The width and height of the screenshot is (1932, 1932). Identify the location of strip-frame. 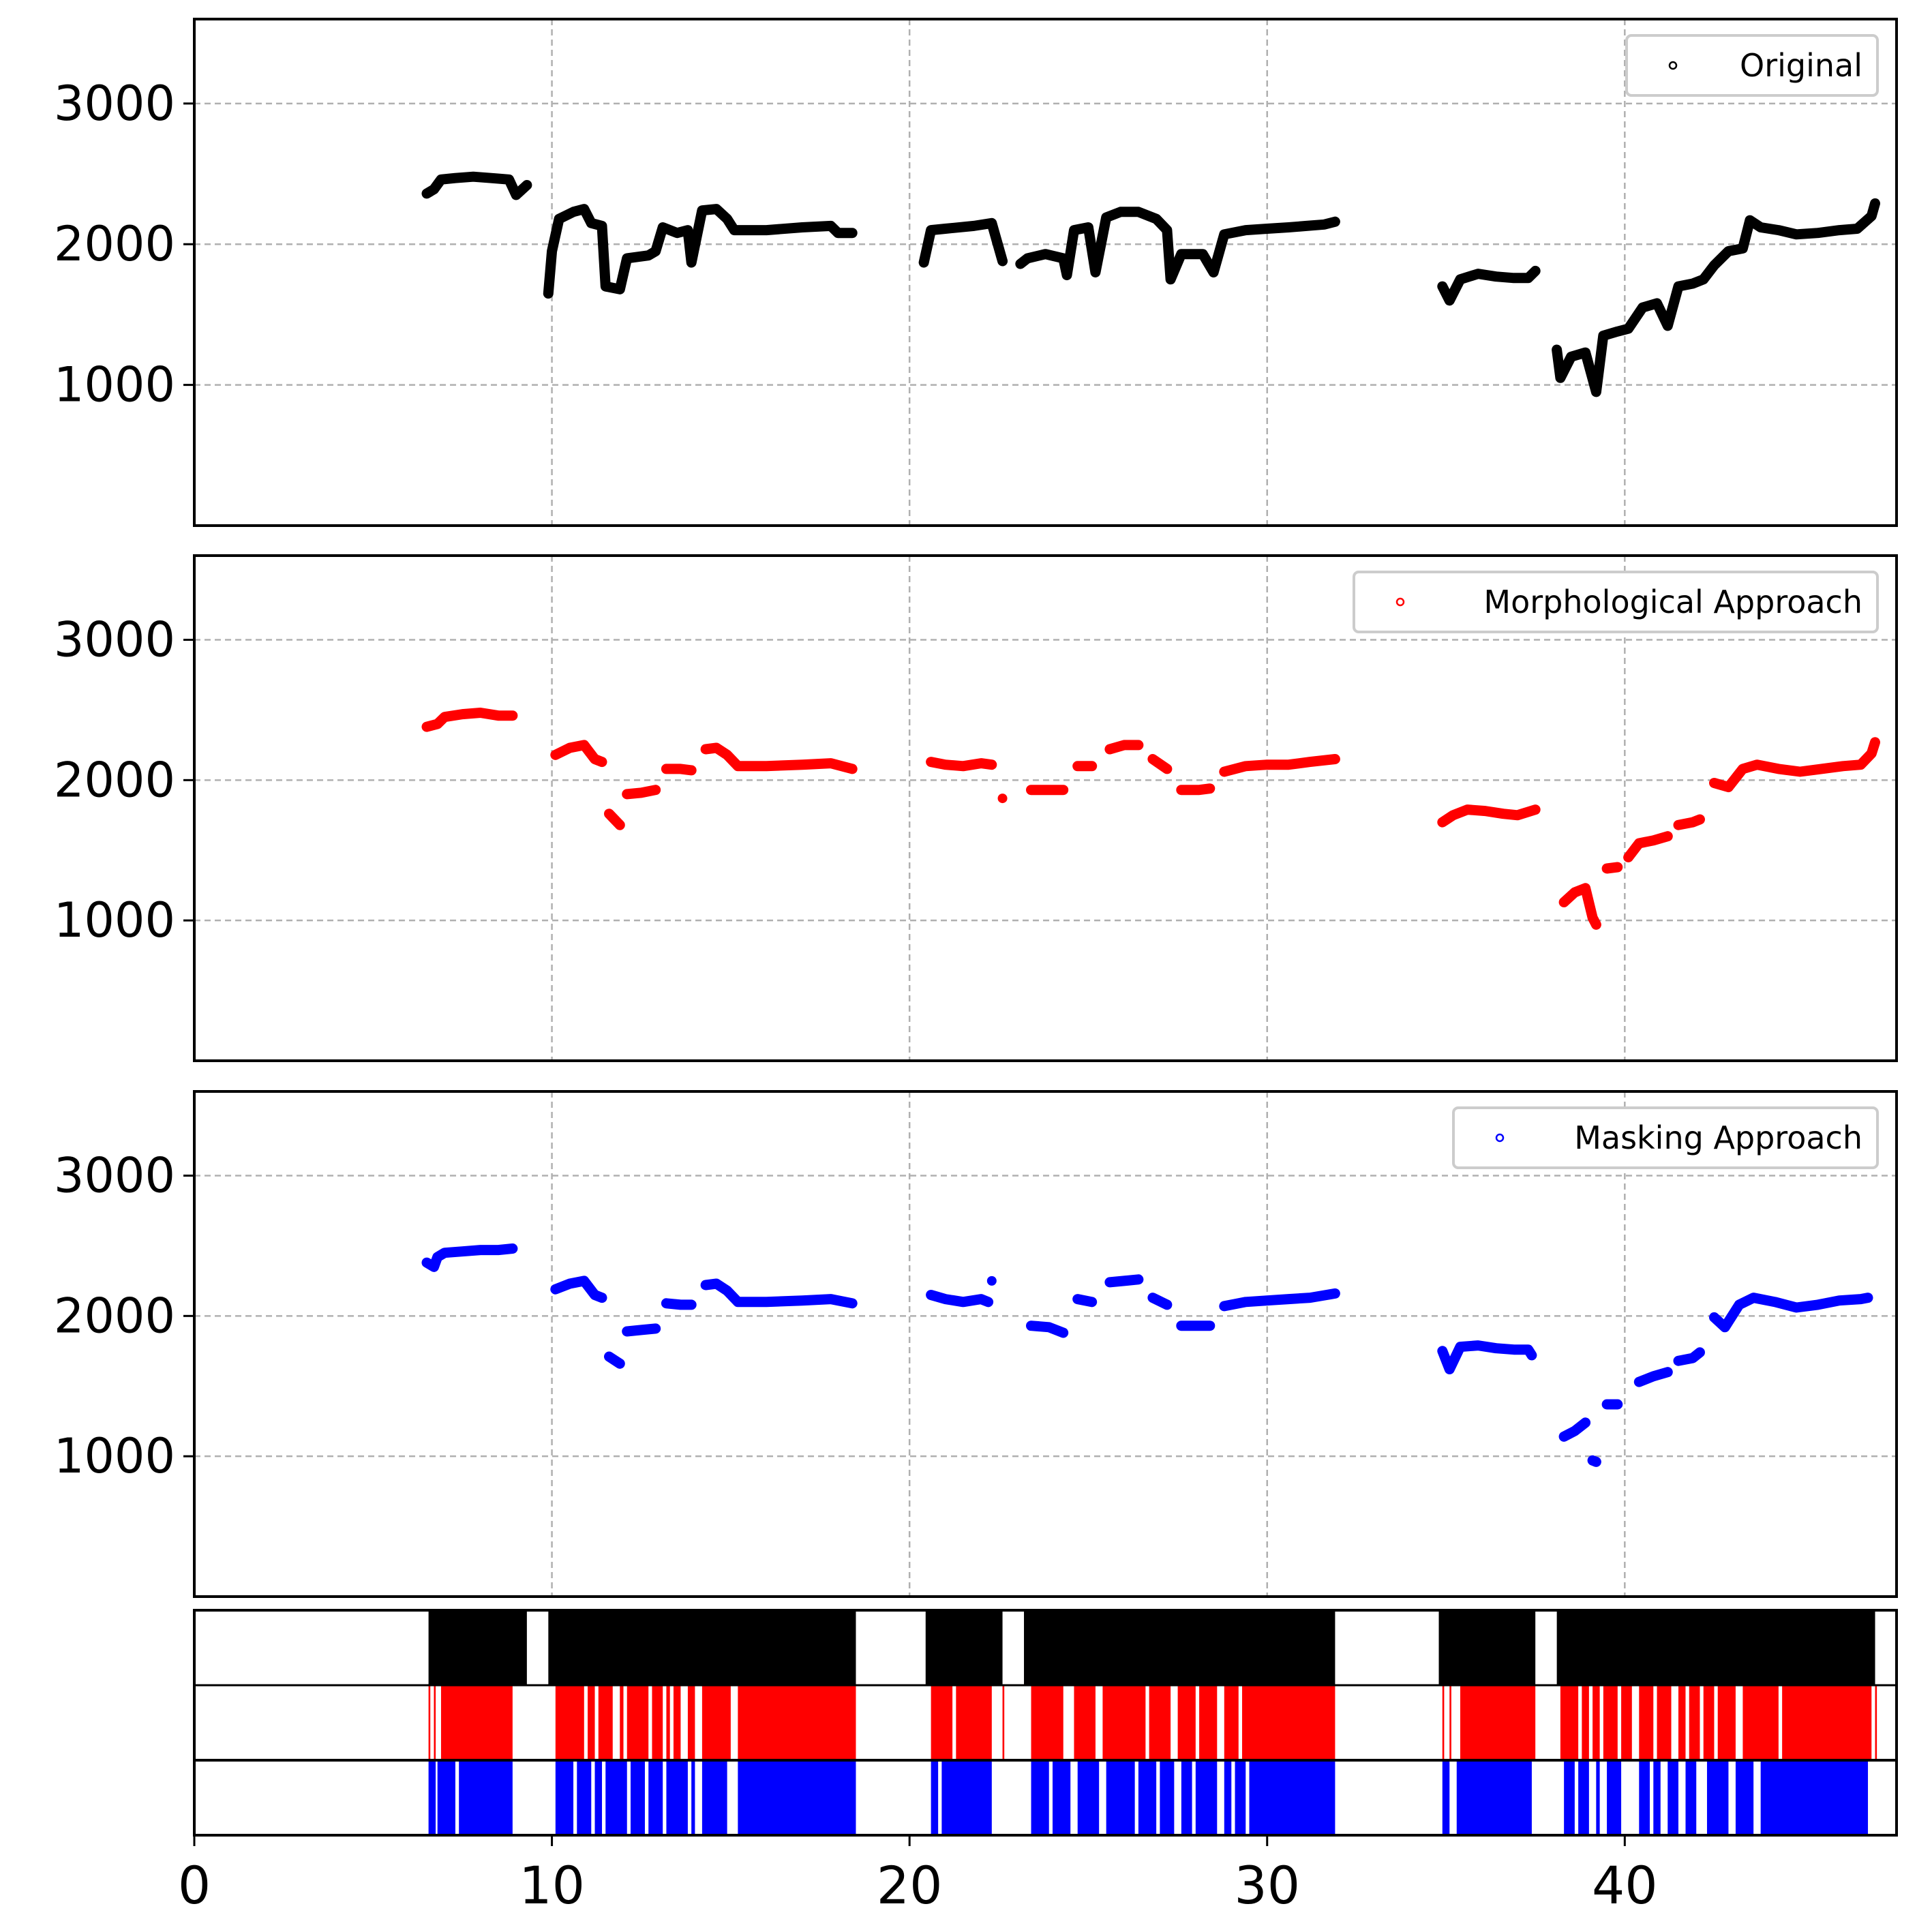
(1046, 1723).